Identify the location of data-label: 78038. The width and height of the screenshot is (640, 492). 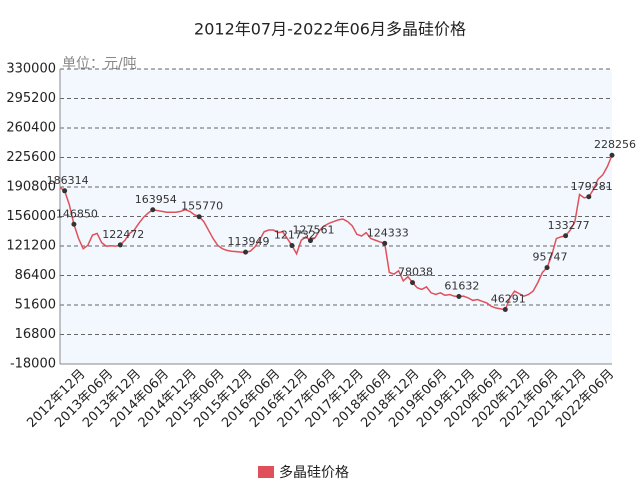
(415, 272).